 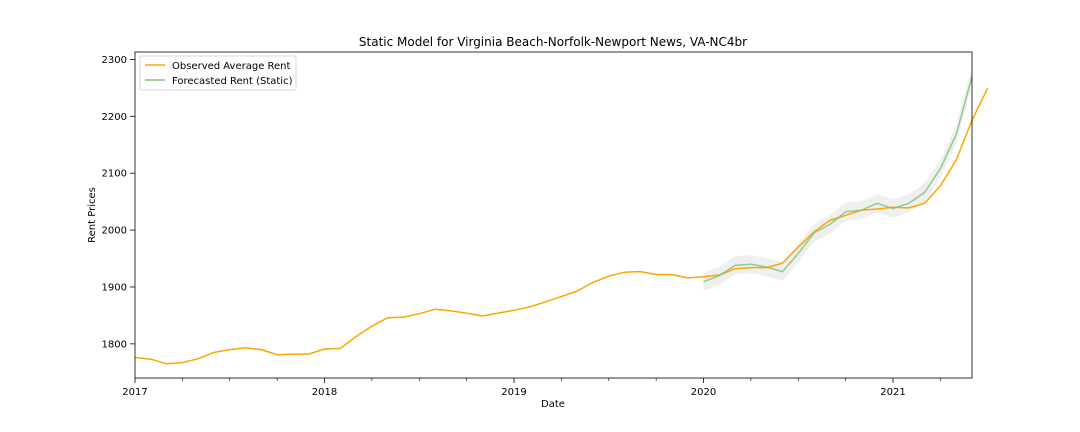 I want to click on legend-label-forecast: Forecasted Rent (Static), so click(x=232, y=81).